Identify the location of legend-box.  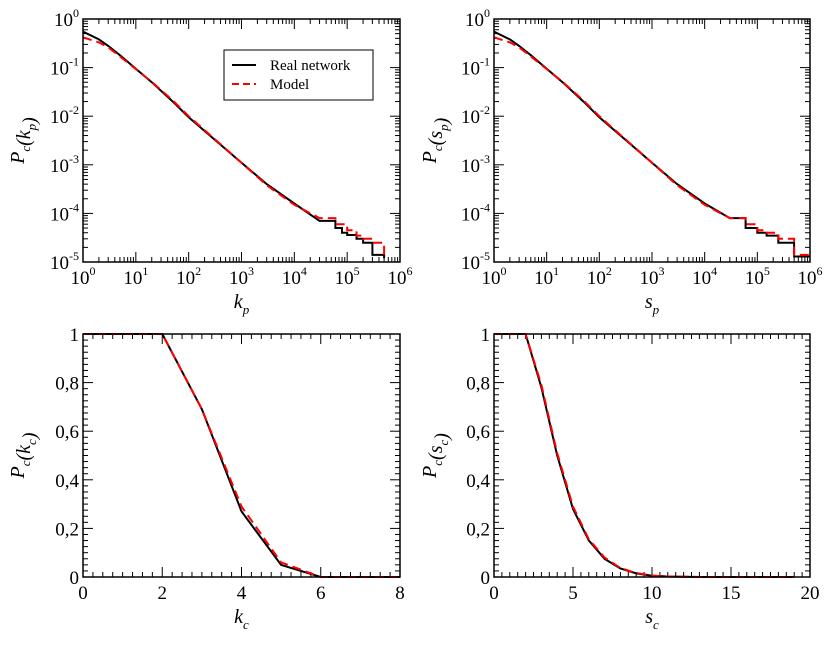
(298, 75).